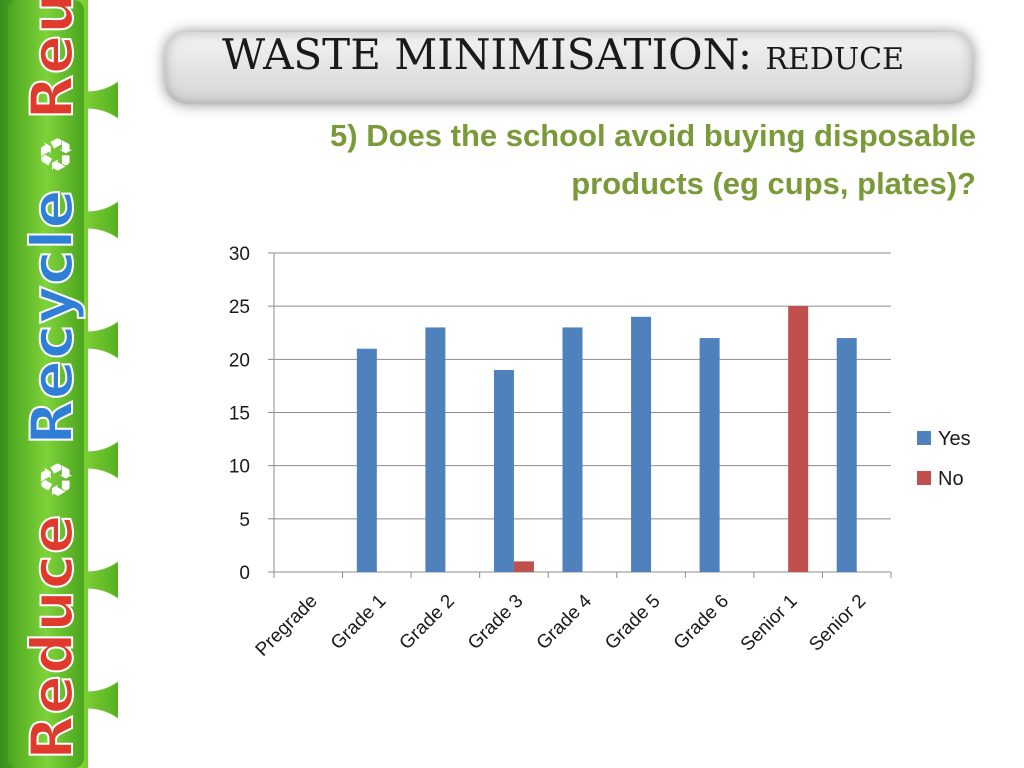 The height and width of the screenshot is (768, 1024). What do you see at coordinates (944, 459) in the screenshot?
I see `chart-legend: Yes No` at bounding box center [944, 459].